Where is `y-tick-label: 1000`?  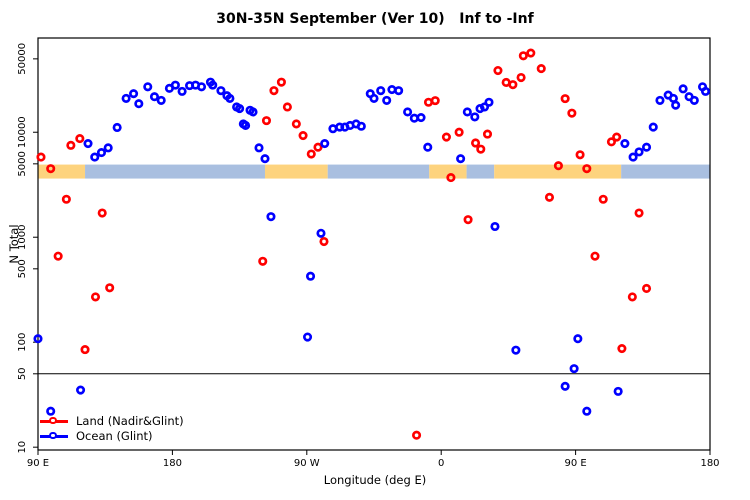
y-tick-label: 1000 is located at coordinates (22, 236).